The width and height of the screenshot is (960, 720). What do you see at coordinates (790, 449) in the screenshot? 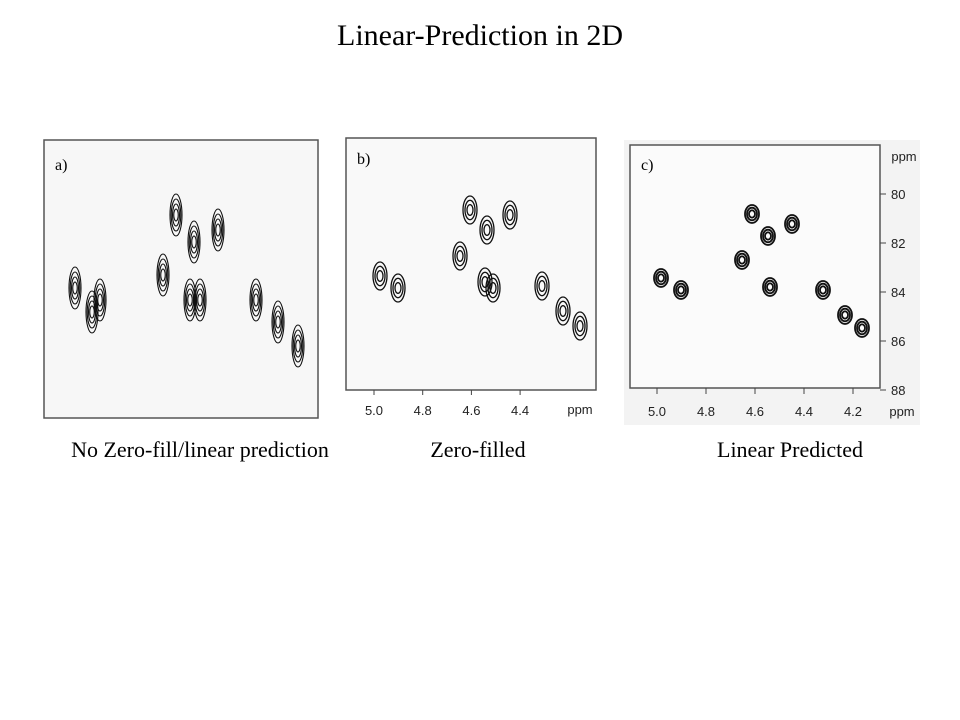
I see `panel-caption: Linear Predicted` at bounding box center [790, 449].